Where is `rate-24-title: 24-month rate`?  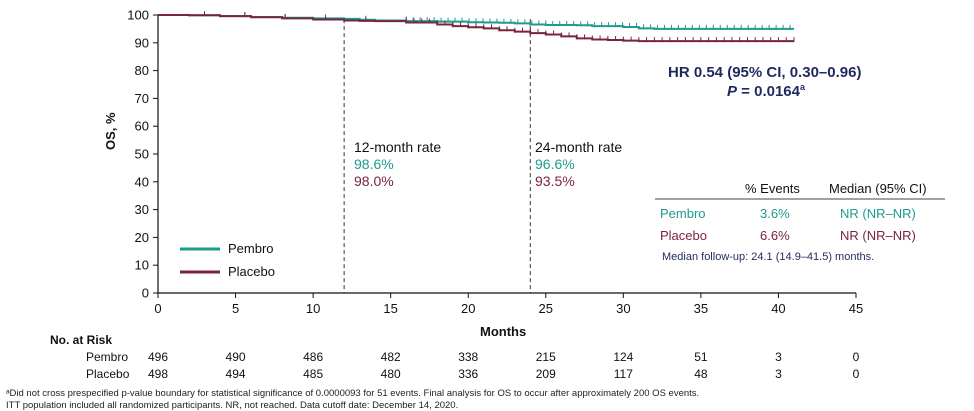 rate-24-title: 24-month rate is located at coordinates (579, 147).